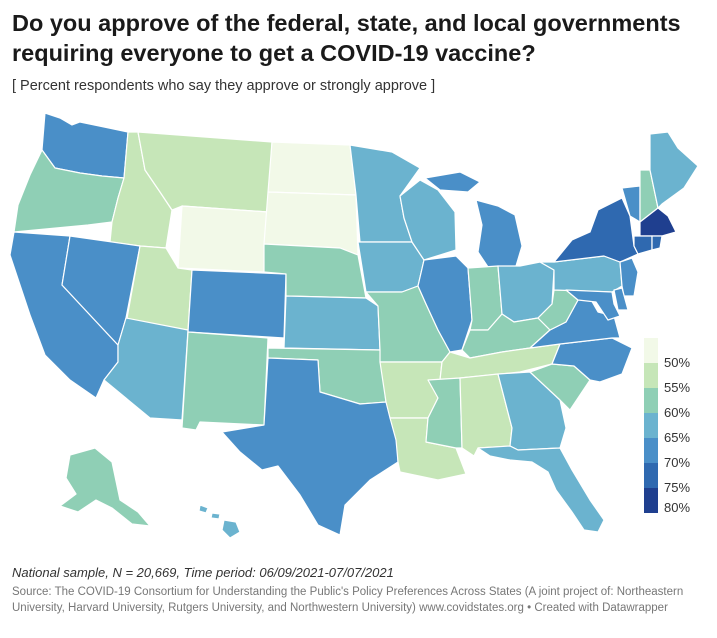 This screenshot has width=717, height=638. What do you see at coordinates (219, 521) in the screenshot?
I see `state-hi` at bounding box center [219, 521].